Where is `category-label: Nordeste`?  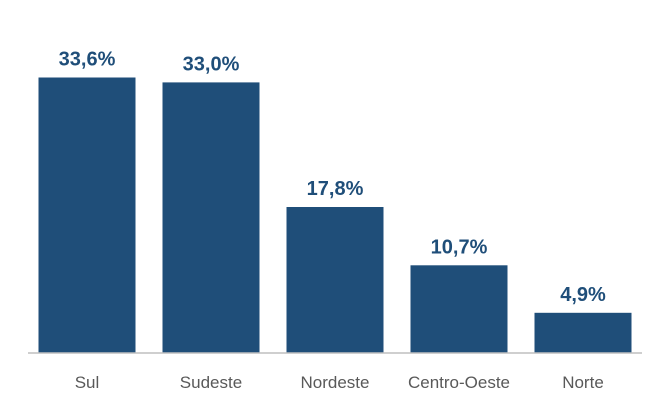 category-label: Nordeste is located at coordinates (335, 382).